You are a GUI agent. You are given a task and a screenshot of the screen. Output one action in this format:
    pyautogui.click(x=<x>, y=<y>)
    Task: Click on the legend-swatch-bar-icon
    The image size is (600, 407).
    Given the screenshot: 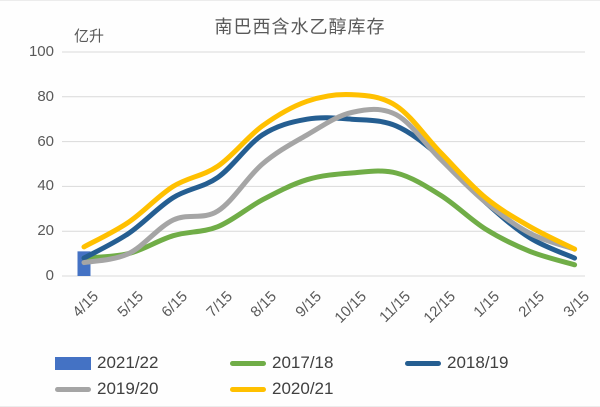 What is the action you would take?
    pyautogui.click(x=73, y=363)
    